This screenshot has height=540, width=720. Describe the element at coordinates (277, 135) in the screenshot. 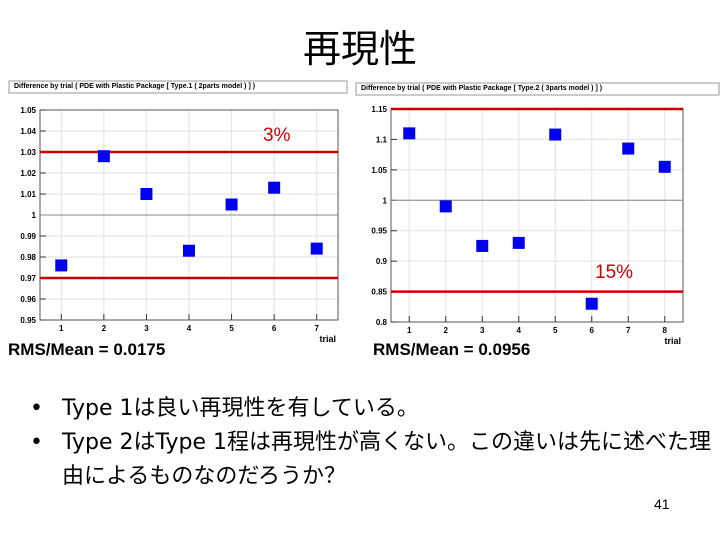

I see `annotation-3-percent: 3%` at that location.